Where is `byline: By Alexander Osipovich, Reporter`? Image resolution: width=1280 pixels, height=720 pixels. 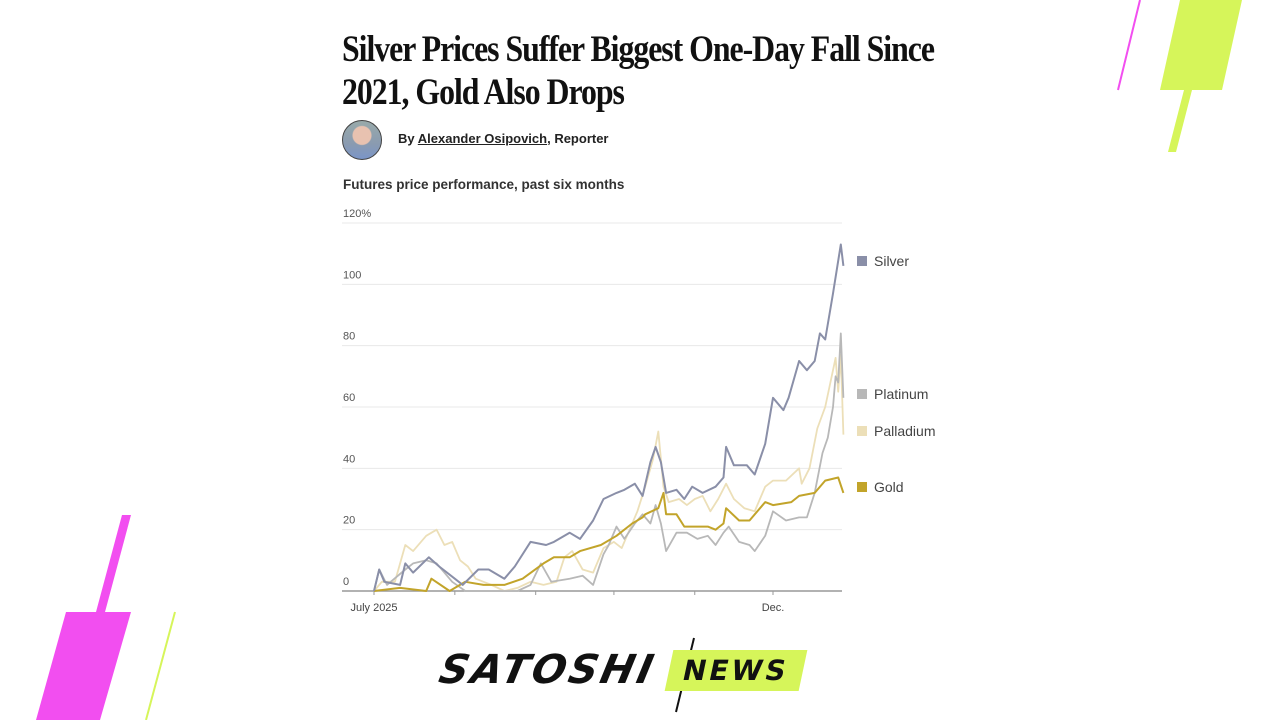
byline: By Alexander Osipovich, Reporter is located at coordinates (503, 138).